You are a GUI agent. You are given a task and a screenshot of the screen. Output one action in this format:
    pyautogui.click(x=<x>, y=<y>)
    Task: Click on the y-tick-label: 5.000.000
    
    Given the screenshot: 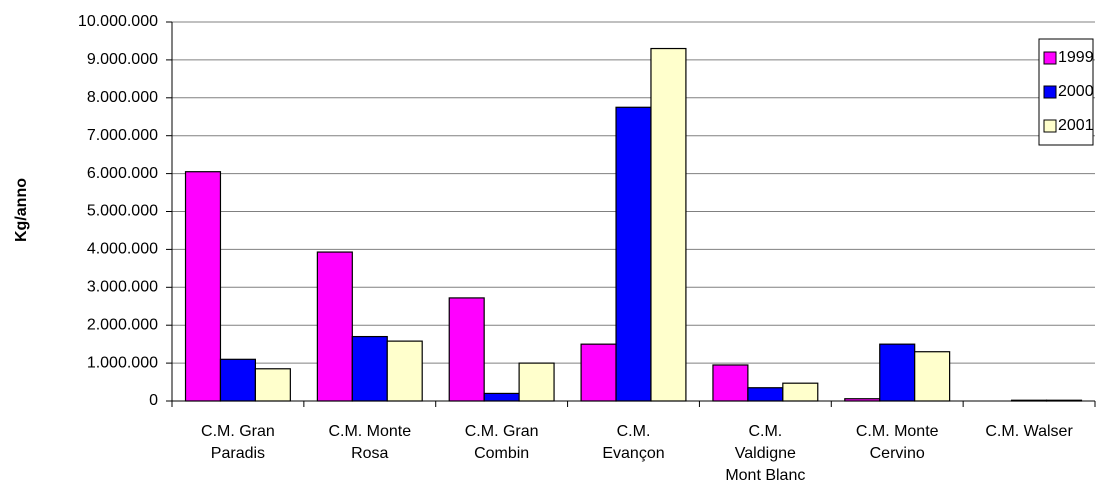 What is the action you would take?
    pyautogui.click(x=122, y=211)
    